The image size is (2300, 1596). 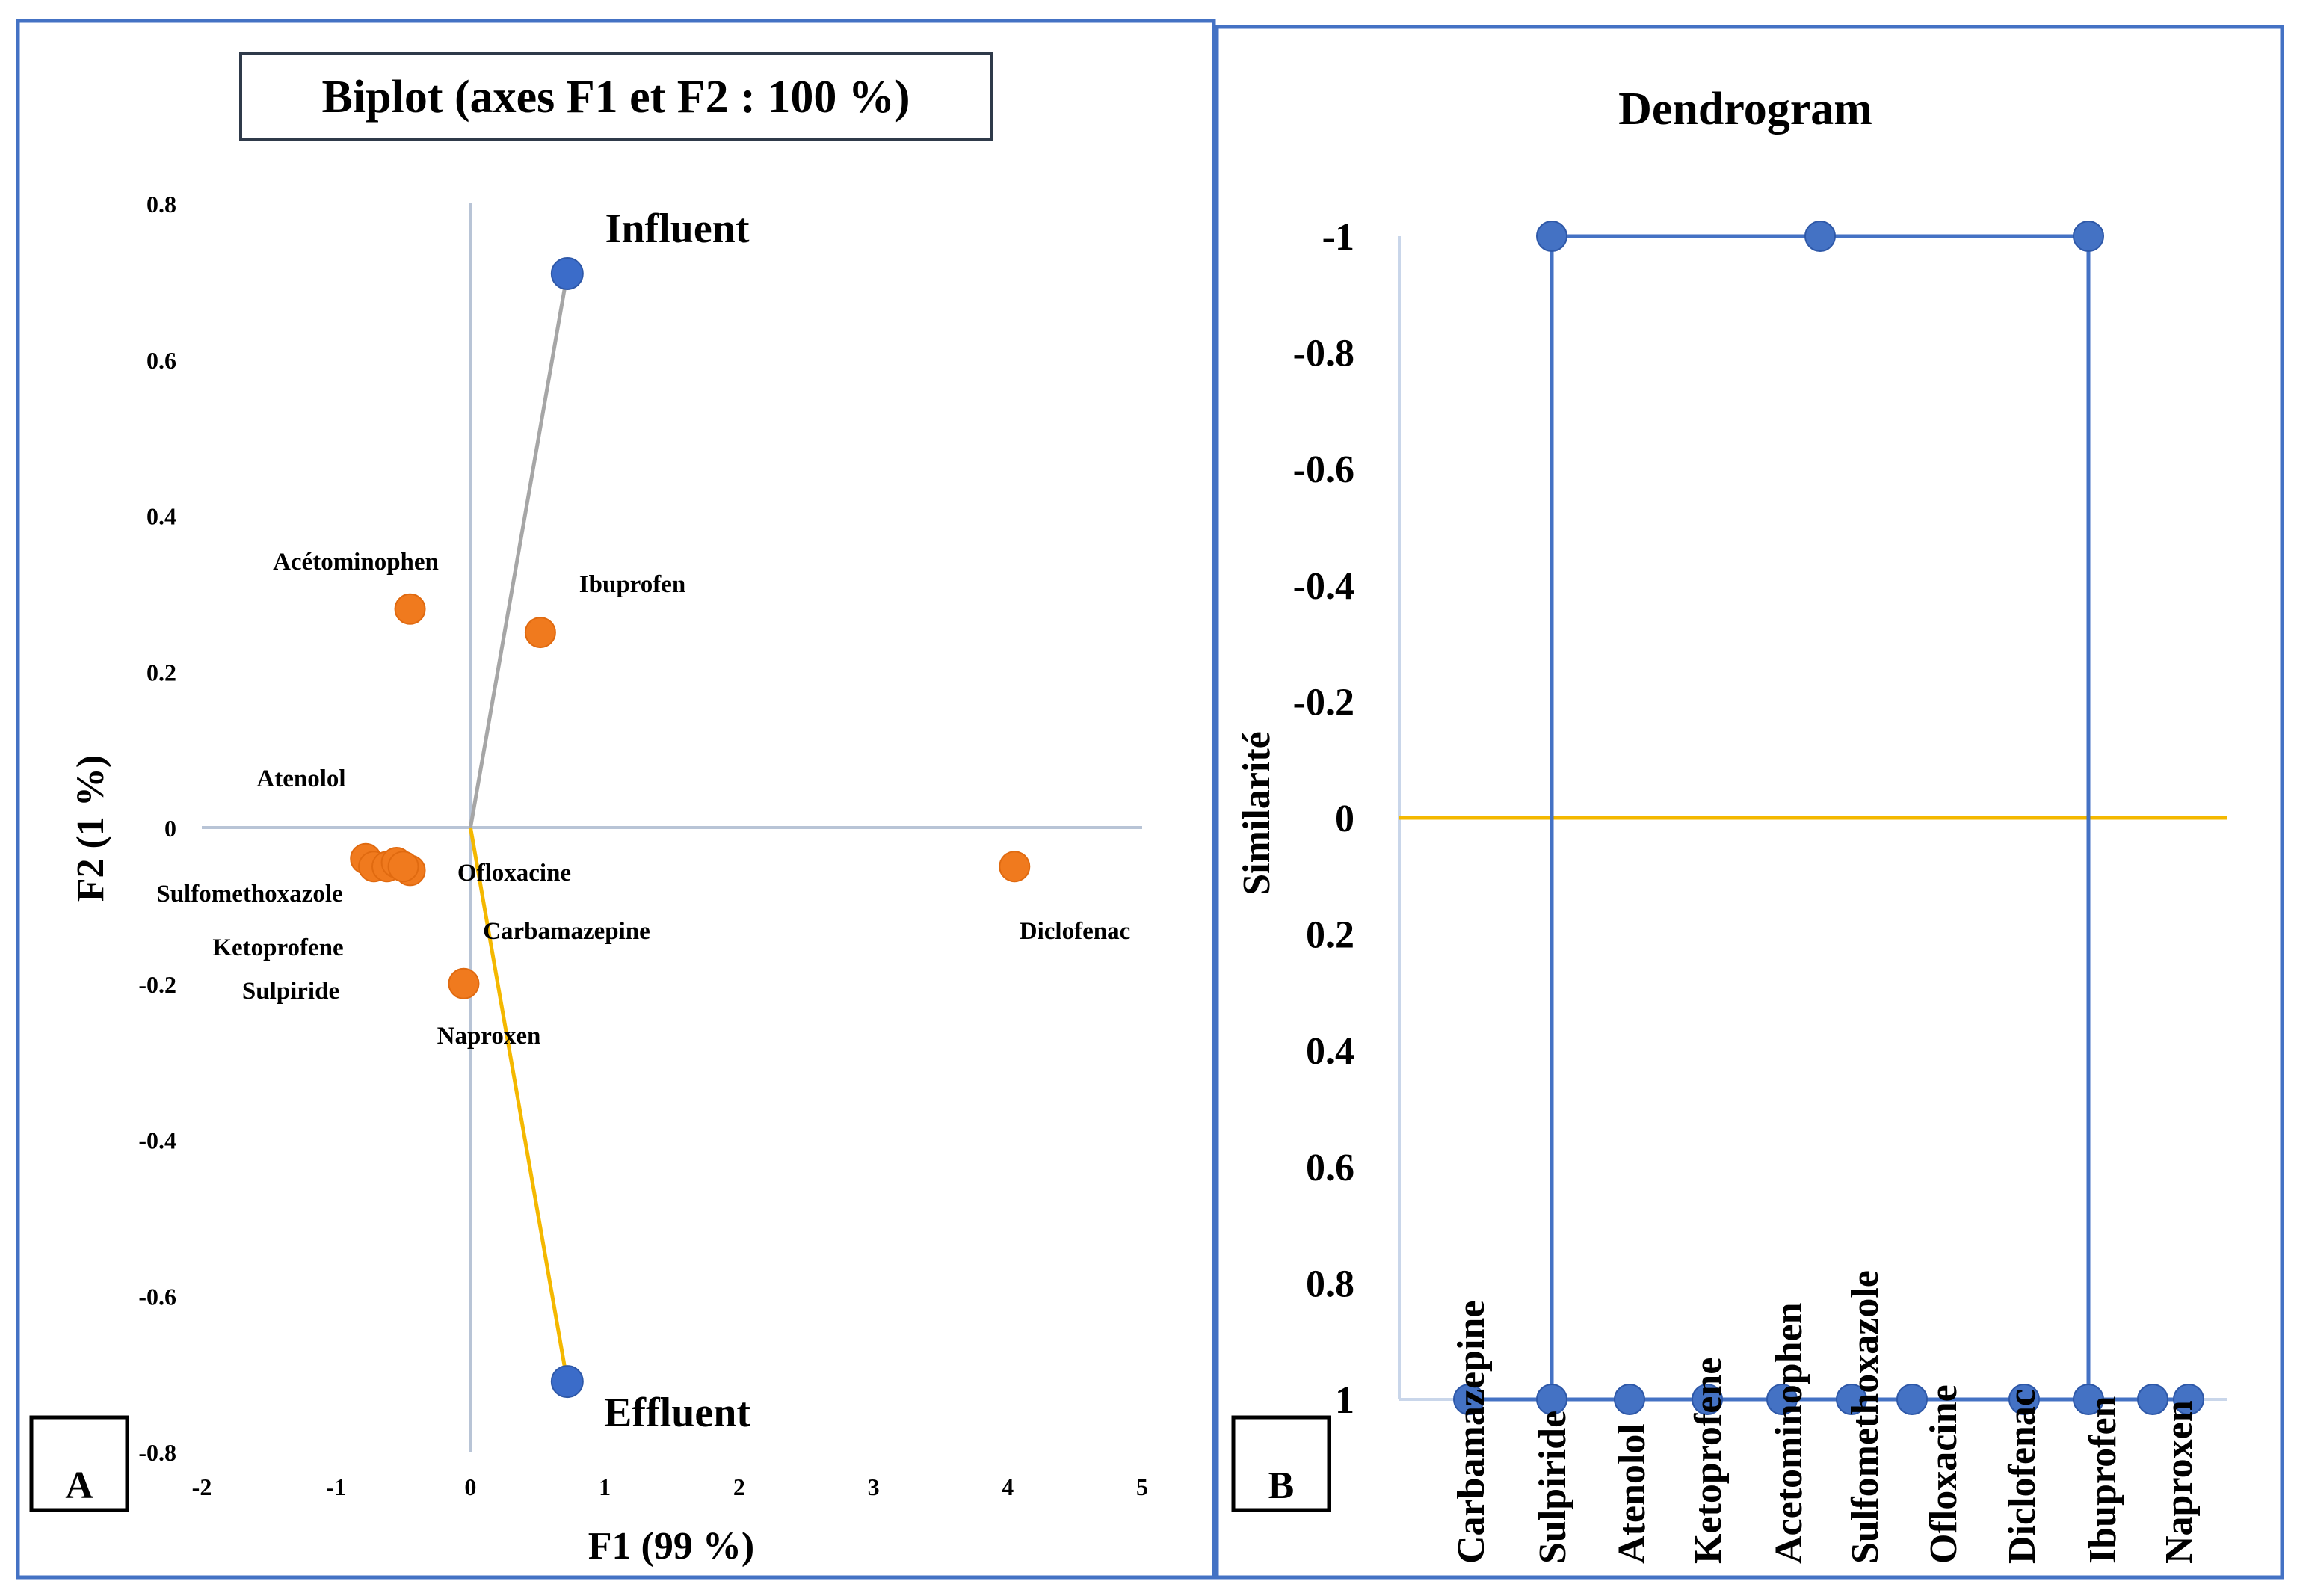 I want to click on y-tick-label: -0.2, so click(x=157, y=984).